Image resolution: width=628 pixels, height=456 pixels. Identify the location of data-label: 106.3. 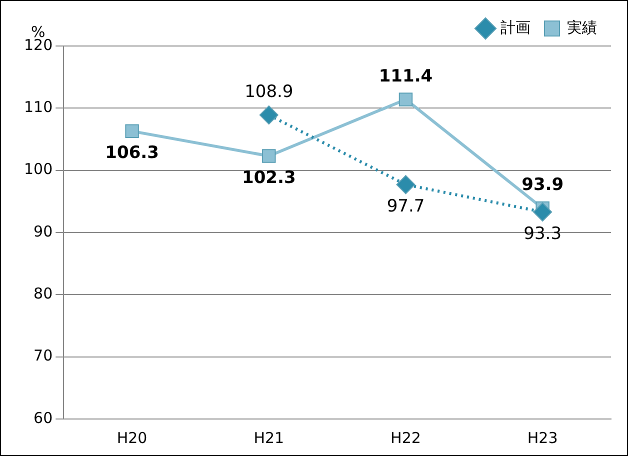
(132, 153).